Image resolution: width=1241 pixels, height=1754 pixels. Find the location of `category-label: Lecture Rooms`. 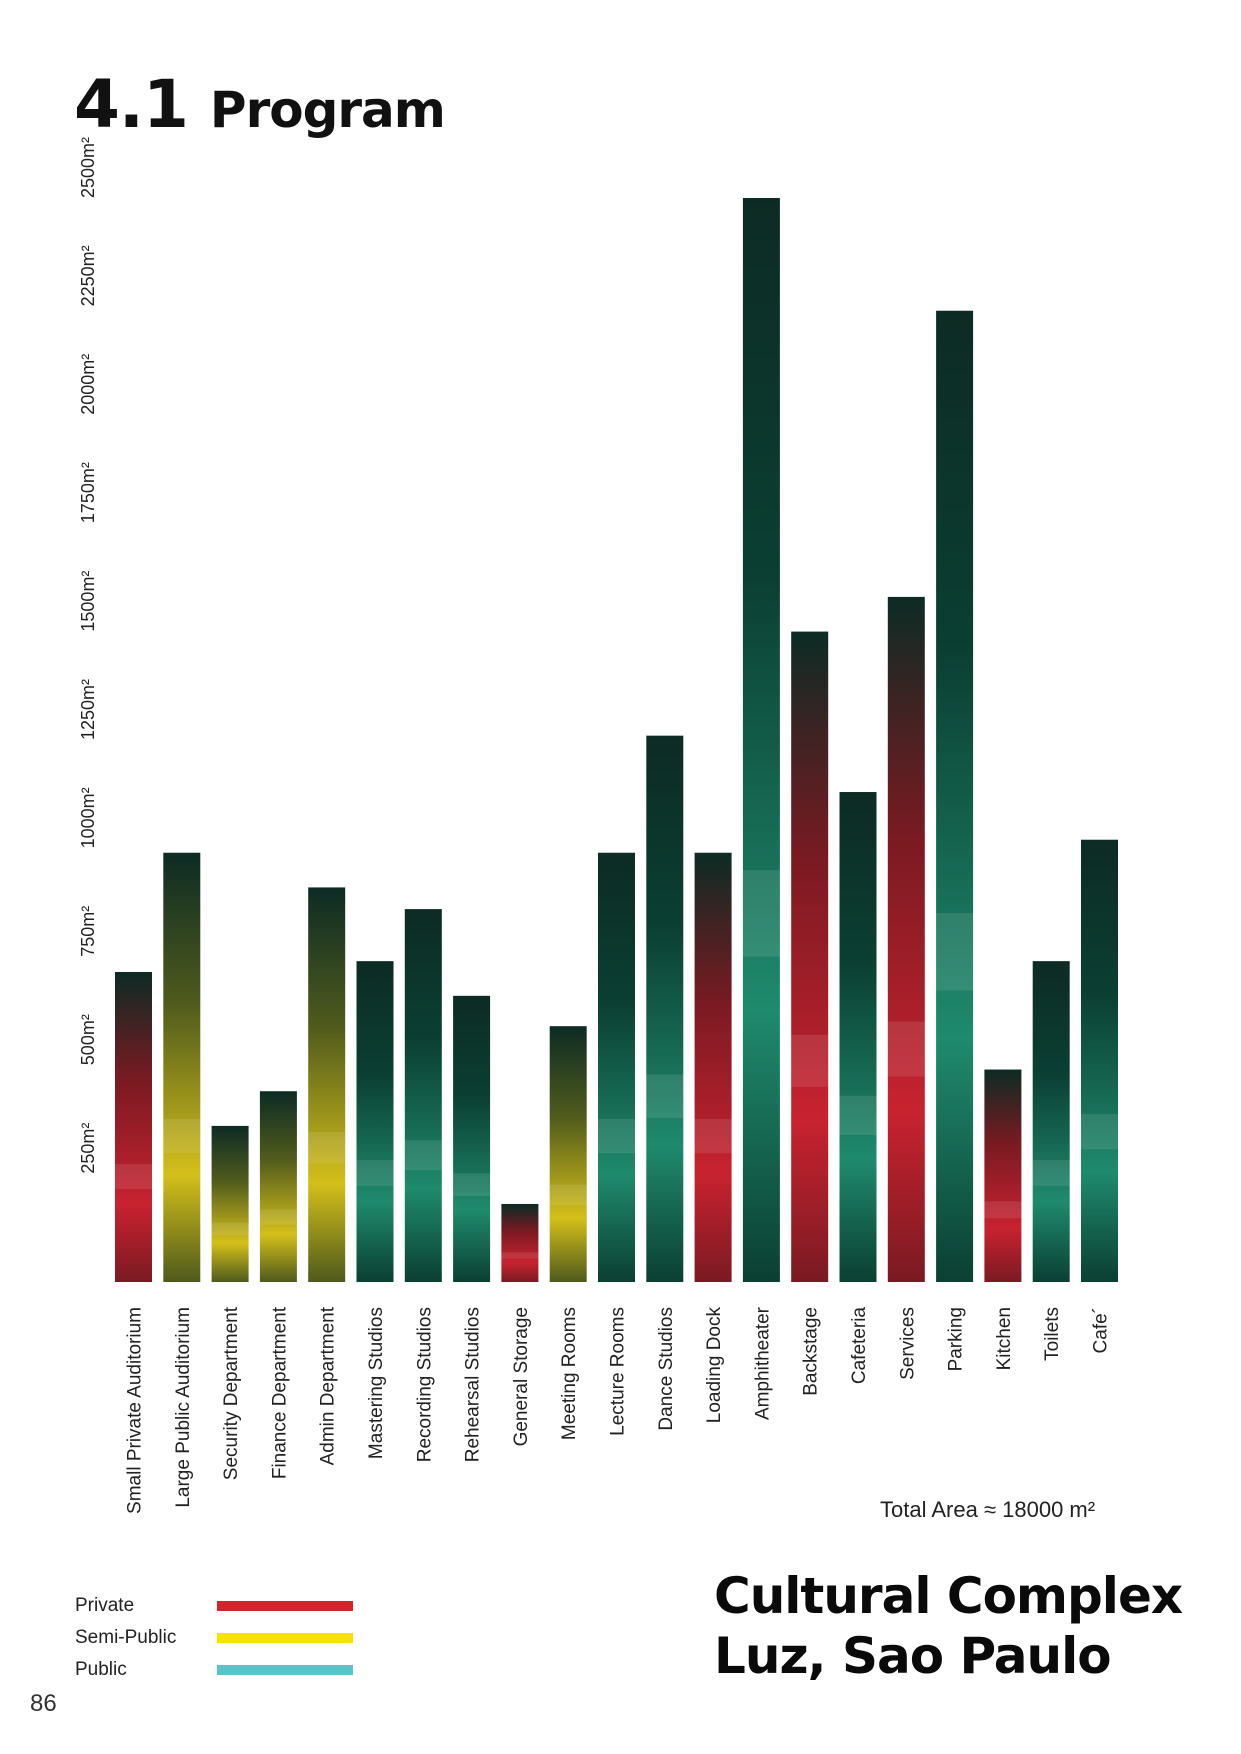

category-label: Lecture Rooms is located at coordinates (618, 1371).